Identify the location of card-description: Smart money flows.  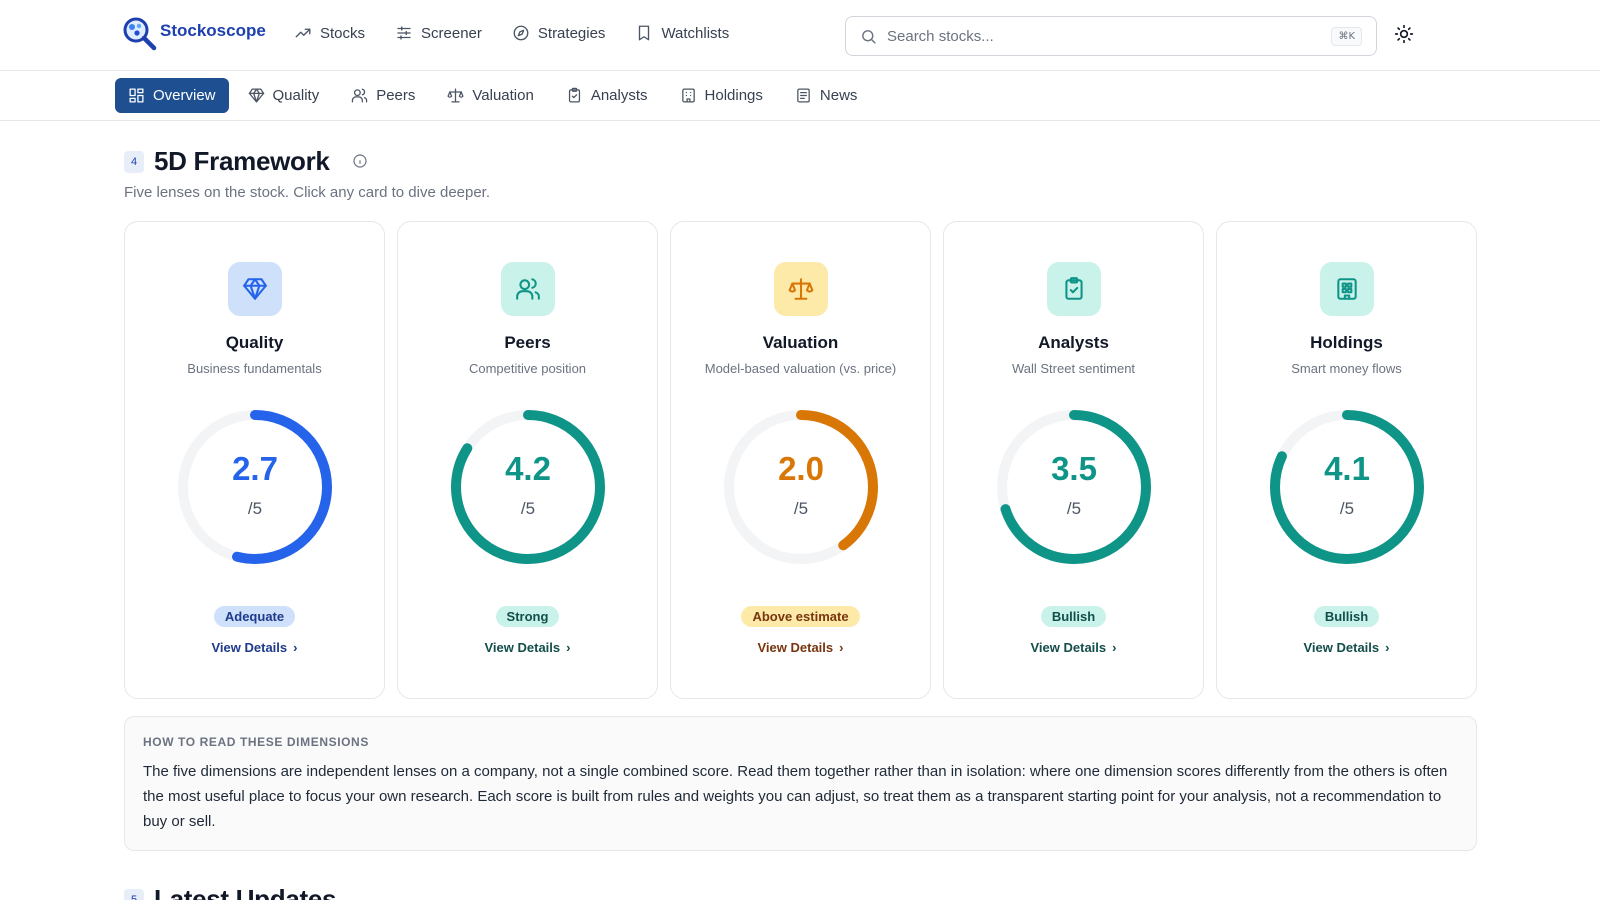
(1346, 368).